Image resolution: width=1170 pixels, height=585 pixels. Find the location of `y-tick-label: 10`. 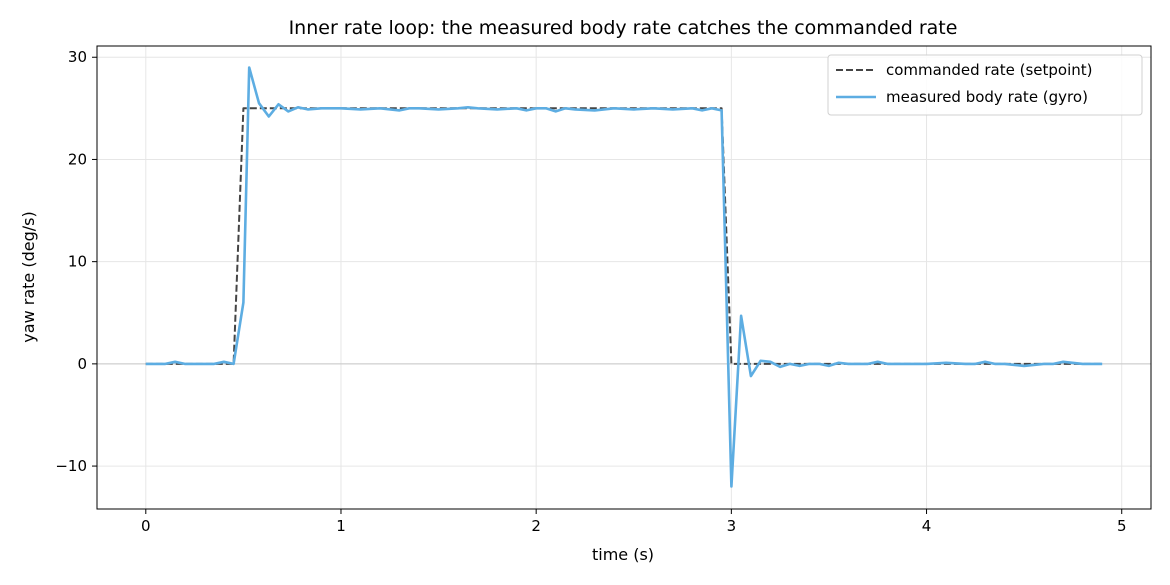

y-tick-label: 10 is located at coordinates (77, 262).